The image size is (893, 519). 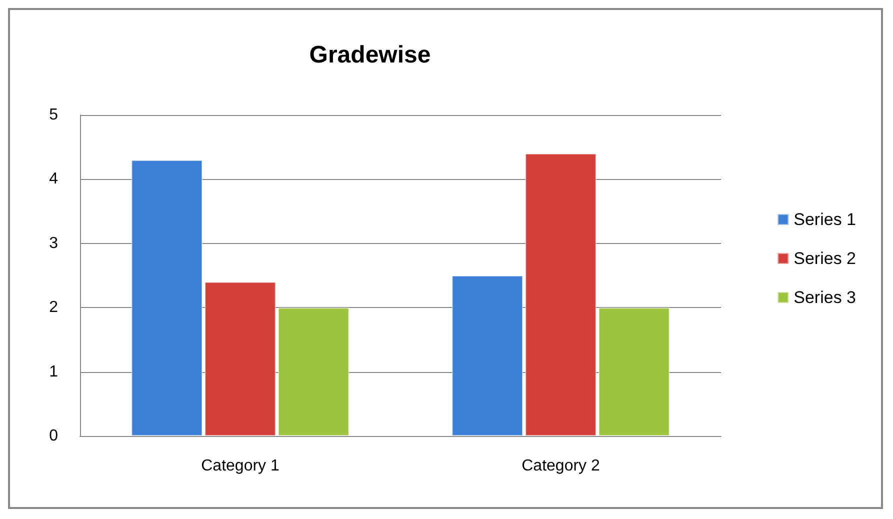 What do you see at coordinates (53, 307) in the screenshot?
I see `y-tick-label: 2` at bounding box center [53, 307].